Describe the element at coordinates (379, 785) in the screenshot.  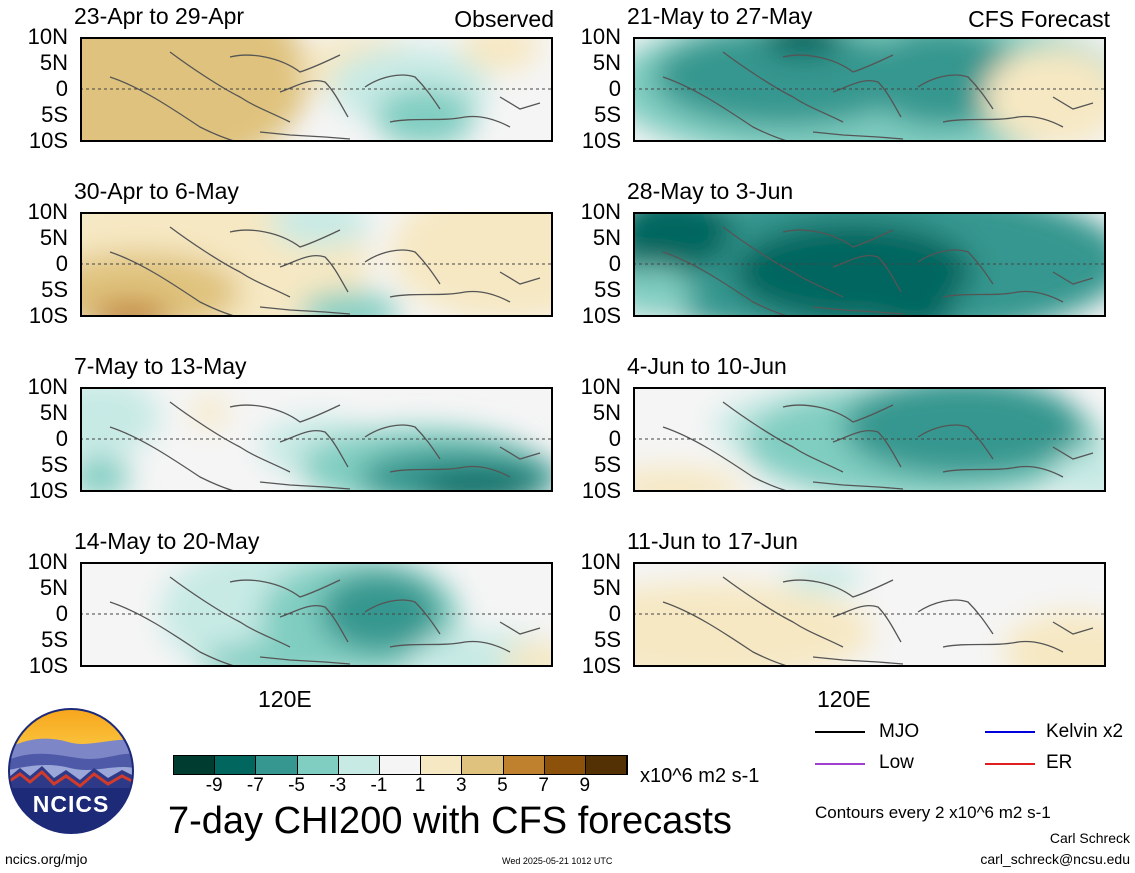
I see `colorbar-tick-label: -1` at that location.